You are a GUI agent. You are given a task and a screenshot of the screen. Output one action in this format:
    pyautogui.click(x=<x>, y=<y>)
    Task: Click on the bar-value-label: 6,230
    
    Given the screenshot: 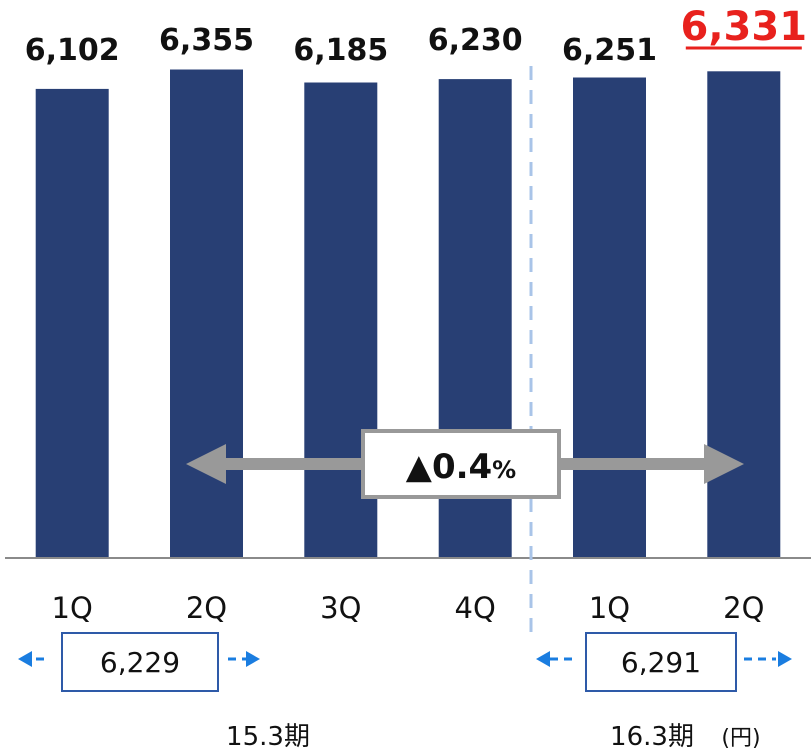 What is the action you would take?
    pyautogui.click(x=475, y=40)
    